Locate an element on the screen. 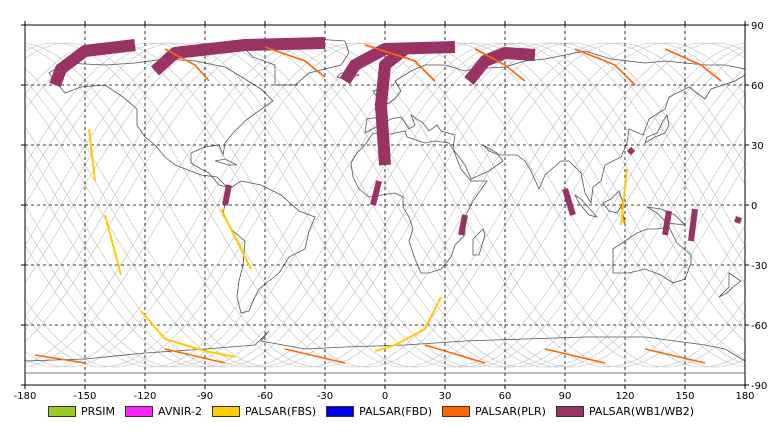 This screenshot has height=434, width=770. lat-tick-label: -90 is located at coordinates (759, 386).